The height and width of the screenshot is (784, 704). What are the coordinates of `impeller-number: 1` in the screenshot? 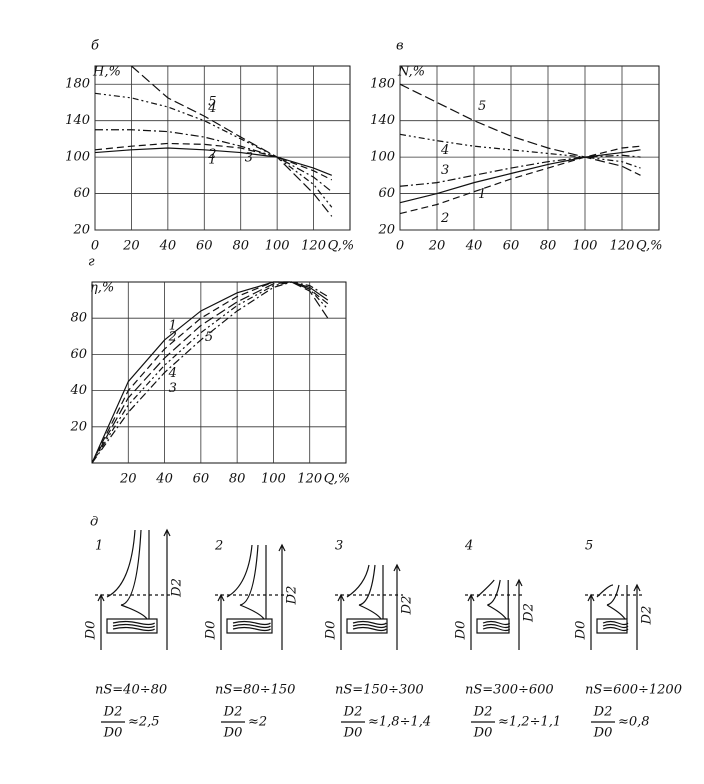 It's located at (99, 546).